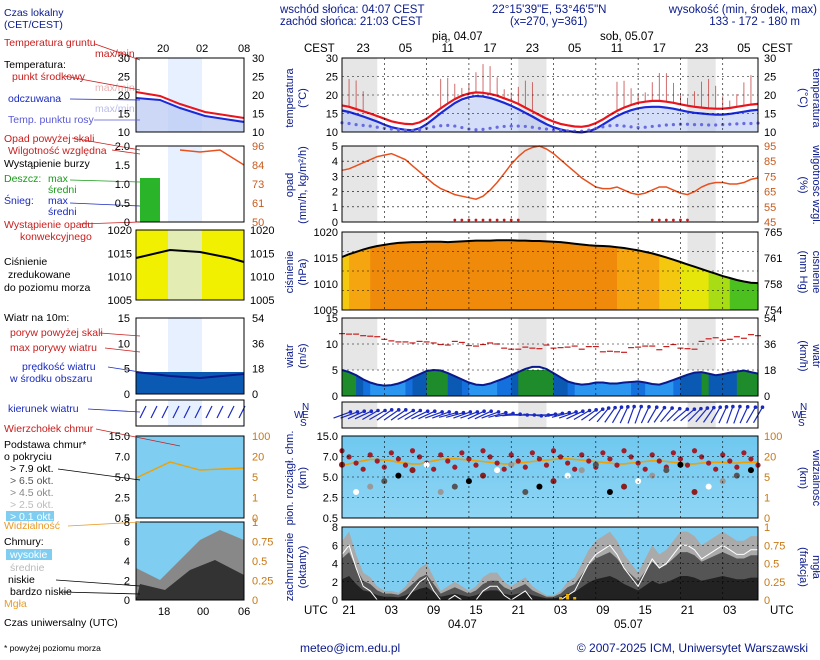 The height and width of the screenshot is (660, 820). I want to click on pressure-left-ticks-label: 1020, so click(326, 233).